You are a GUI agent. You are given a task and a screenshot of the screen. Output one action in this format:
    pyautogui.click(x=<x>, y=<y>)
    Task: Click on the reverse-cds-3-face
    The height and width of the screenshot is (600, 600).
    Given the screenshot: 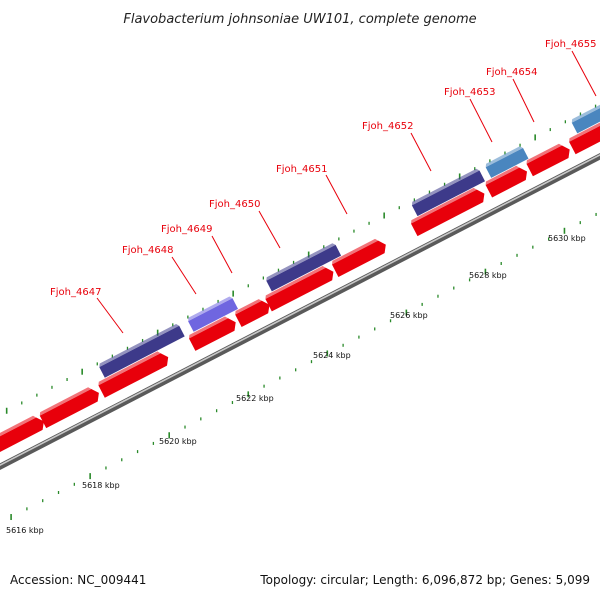 What is the action you would take?
    pyautogui.click(x=448, y=193)
    